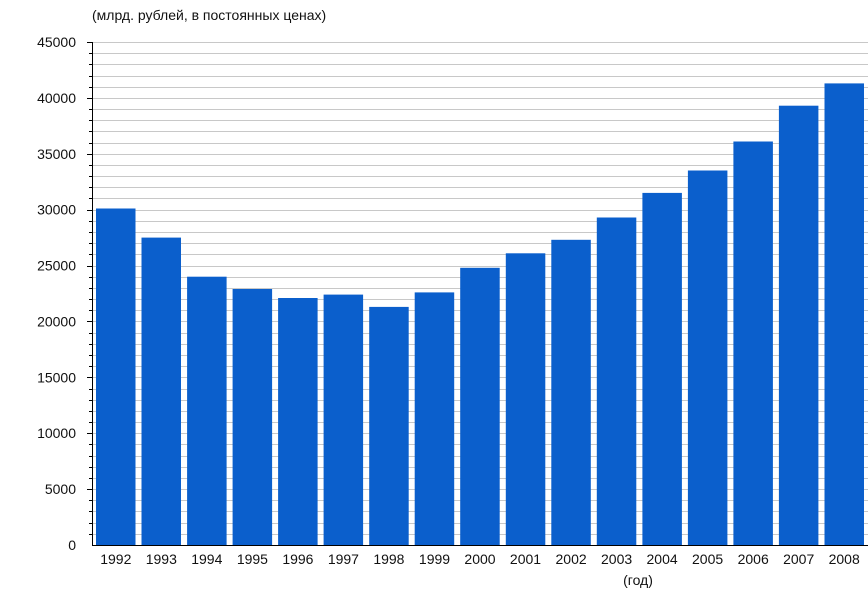 The height and width of the screenshot is (593, 868). Describe the element at coordinates (56, 154) in the screenshot. I see `y-tick-label: 35000` at that location.